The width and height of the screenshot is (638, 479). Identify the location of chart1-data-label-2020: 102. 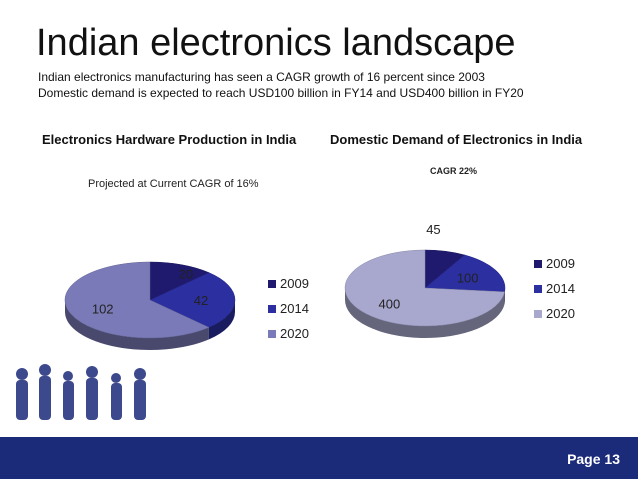
(103, 309).